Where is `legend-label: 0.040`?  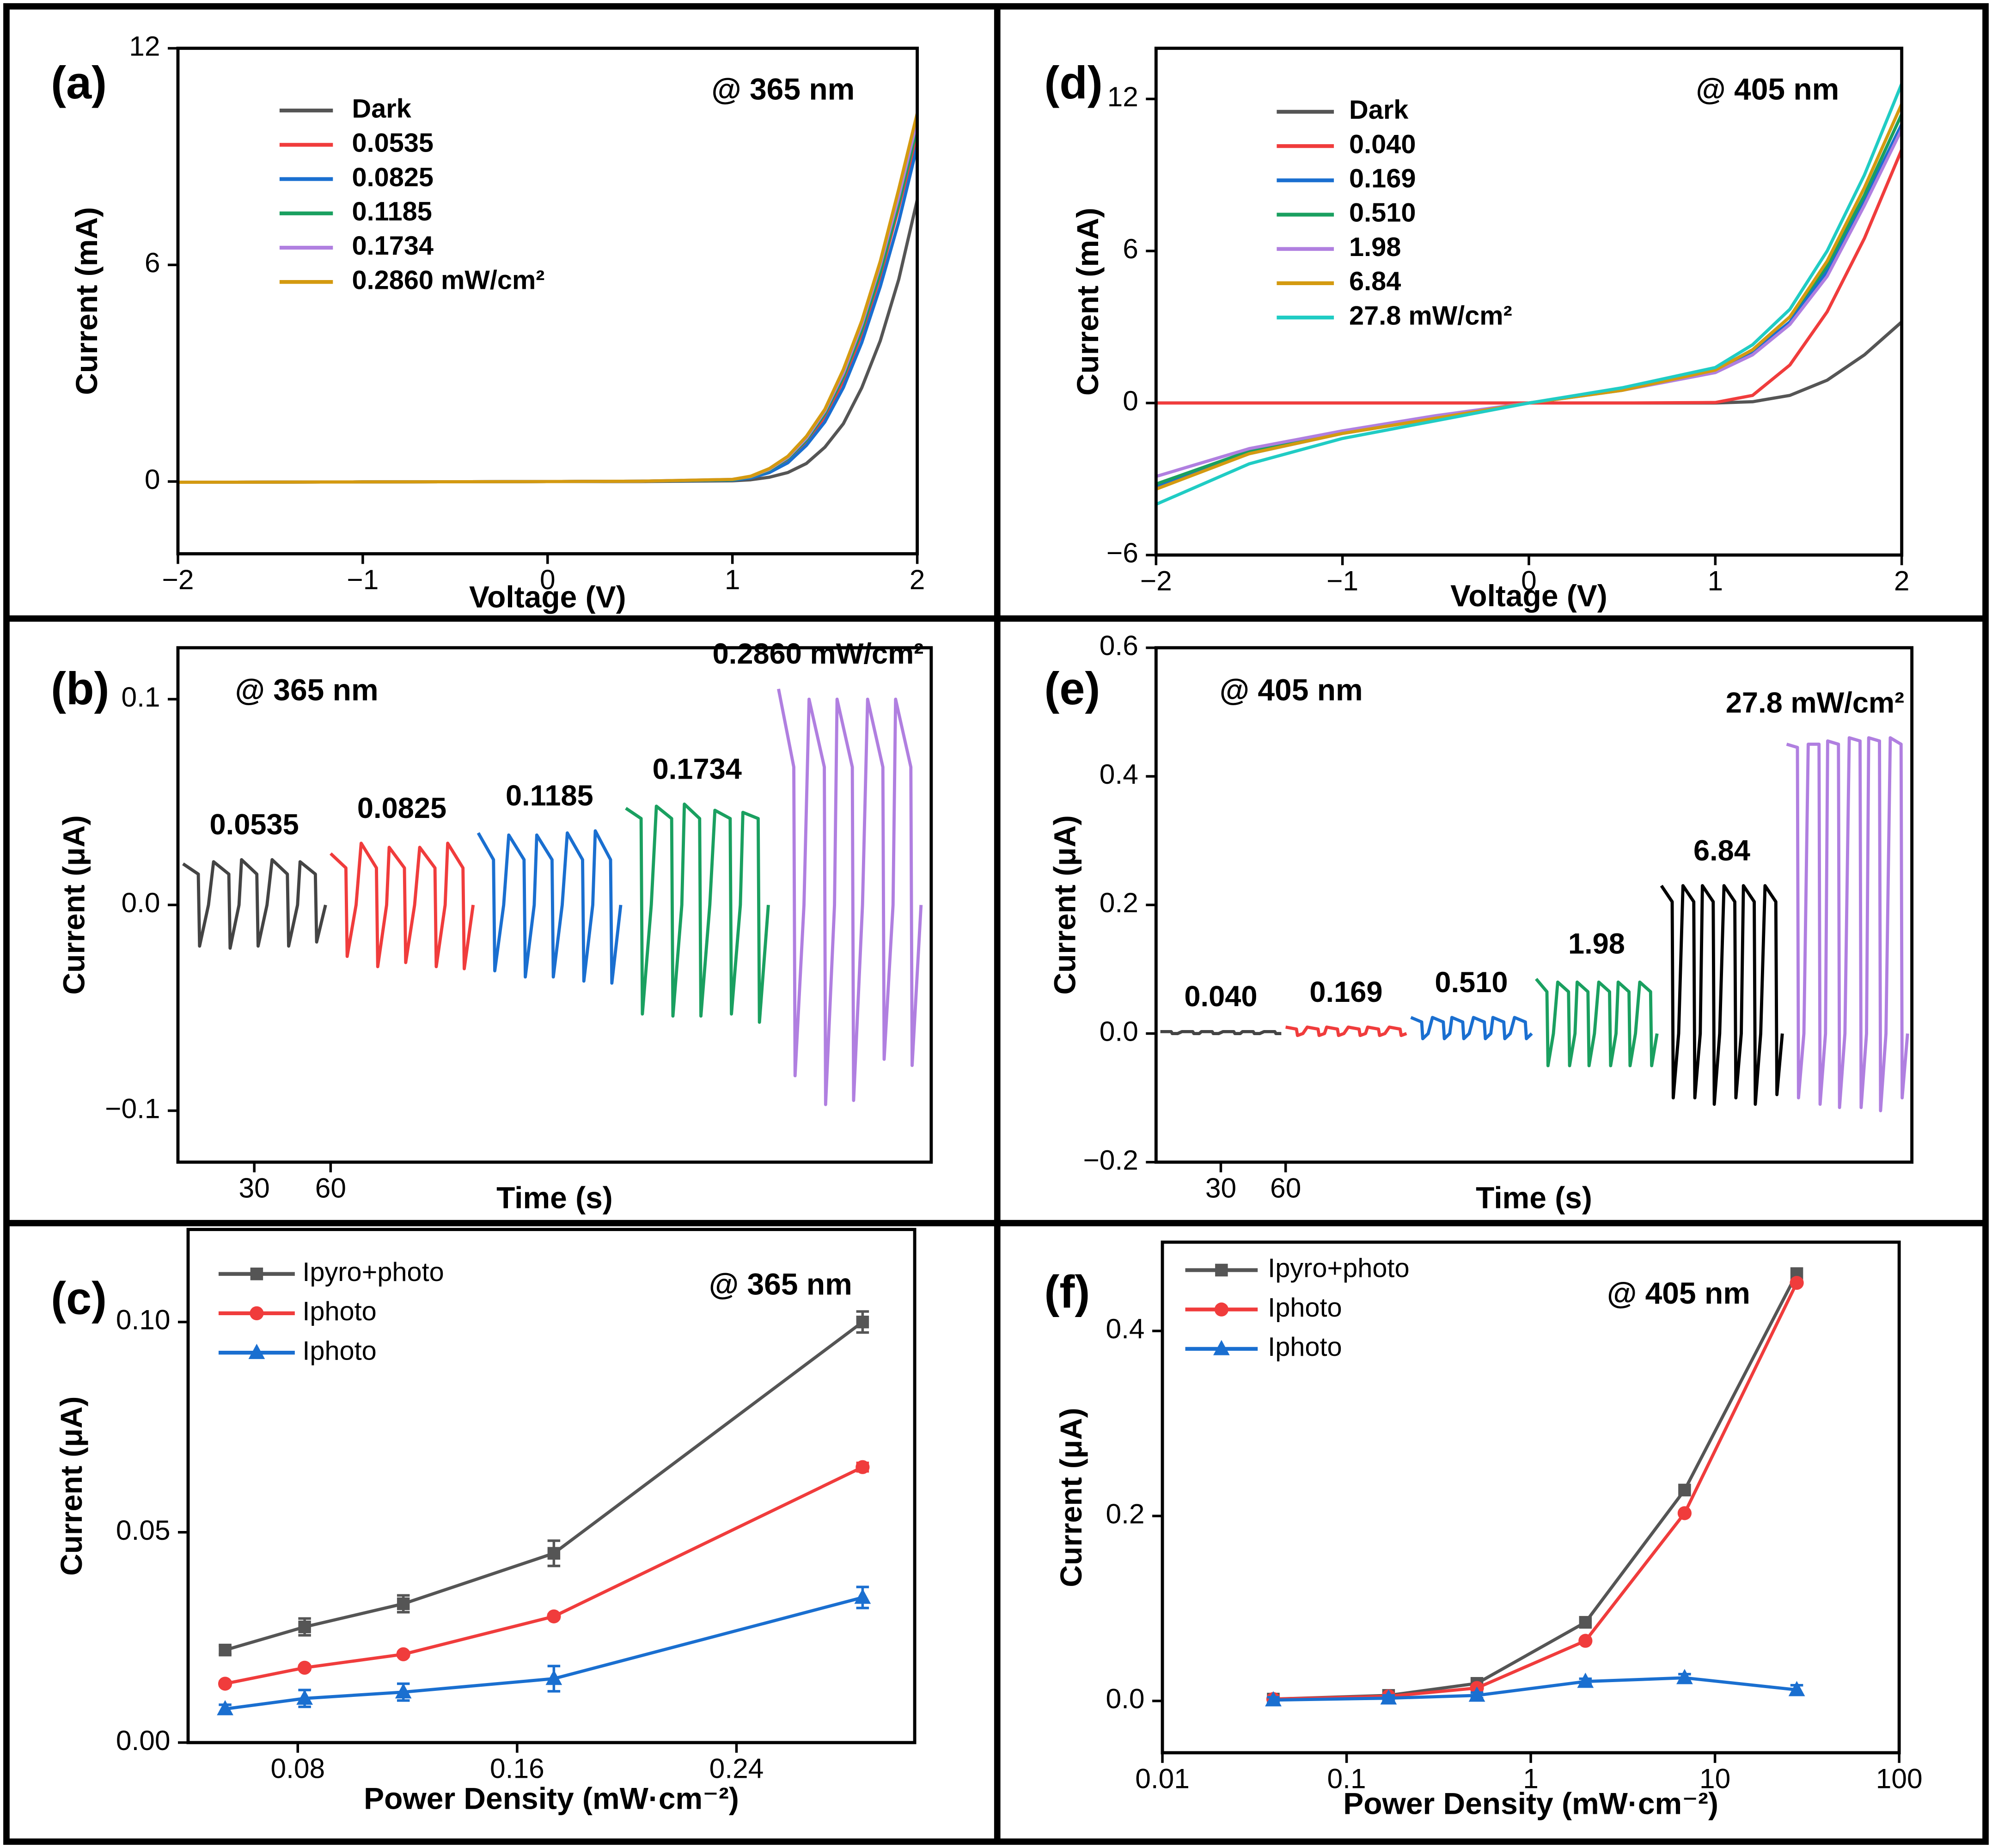 legend-label: 0.040 is located at coordinates (1382, 144).